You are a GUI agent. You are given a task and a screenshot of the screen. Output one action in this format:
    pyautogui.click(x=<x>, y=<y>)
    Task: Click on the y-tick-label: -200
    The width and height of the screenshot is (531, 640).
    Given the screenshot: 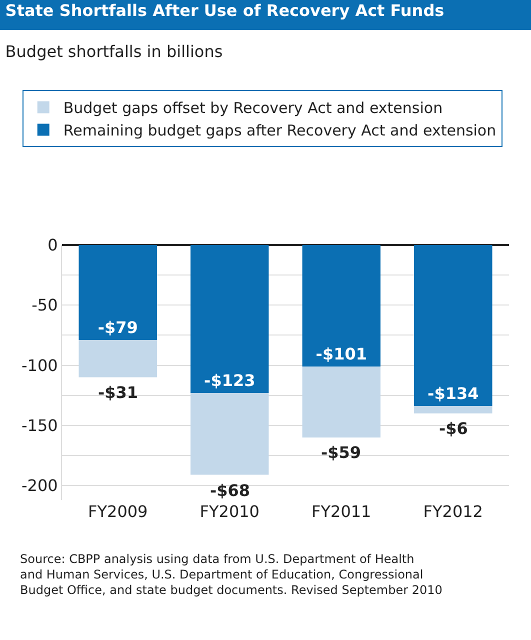 What is the action you would take?
    pyautogui.click(x=39, y=486)
    